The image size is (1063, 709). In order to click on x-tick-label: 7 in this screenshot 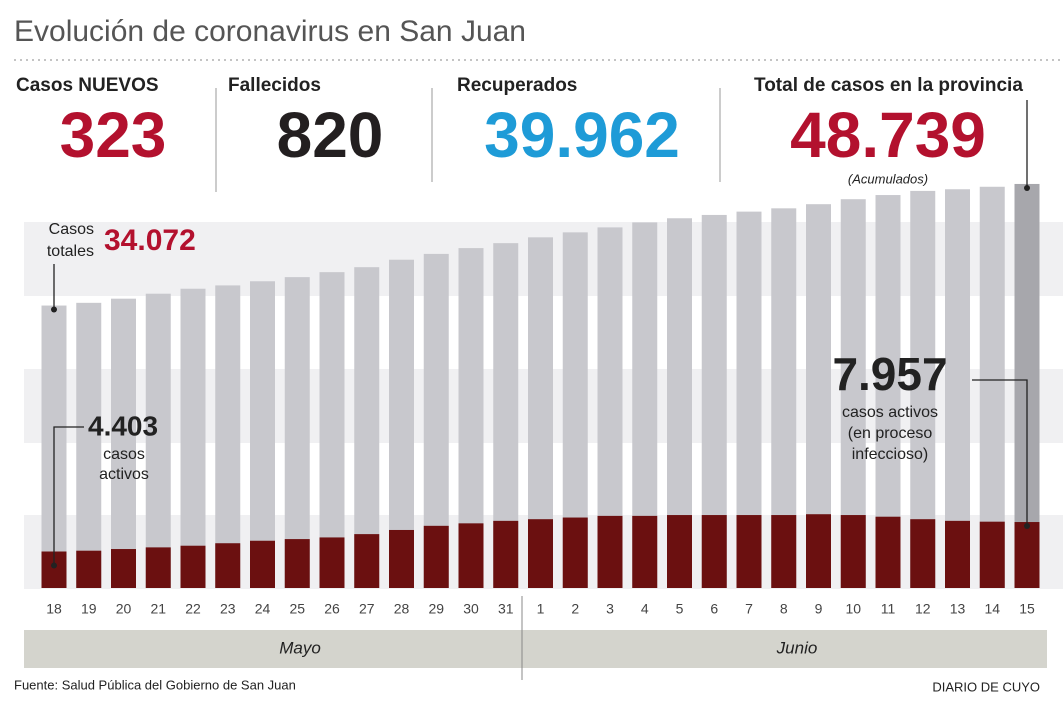, I will do `click(749, 609)`.